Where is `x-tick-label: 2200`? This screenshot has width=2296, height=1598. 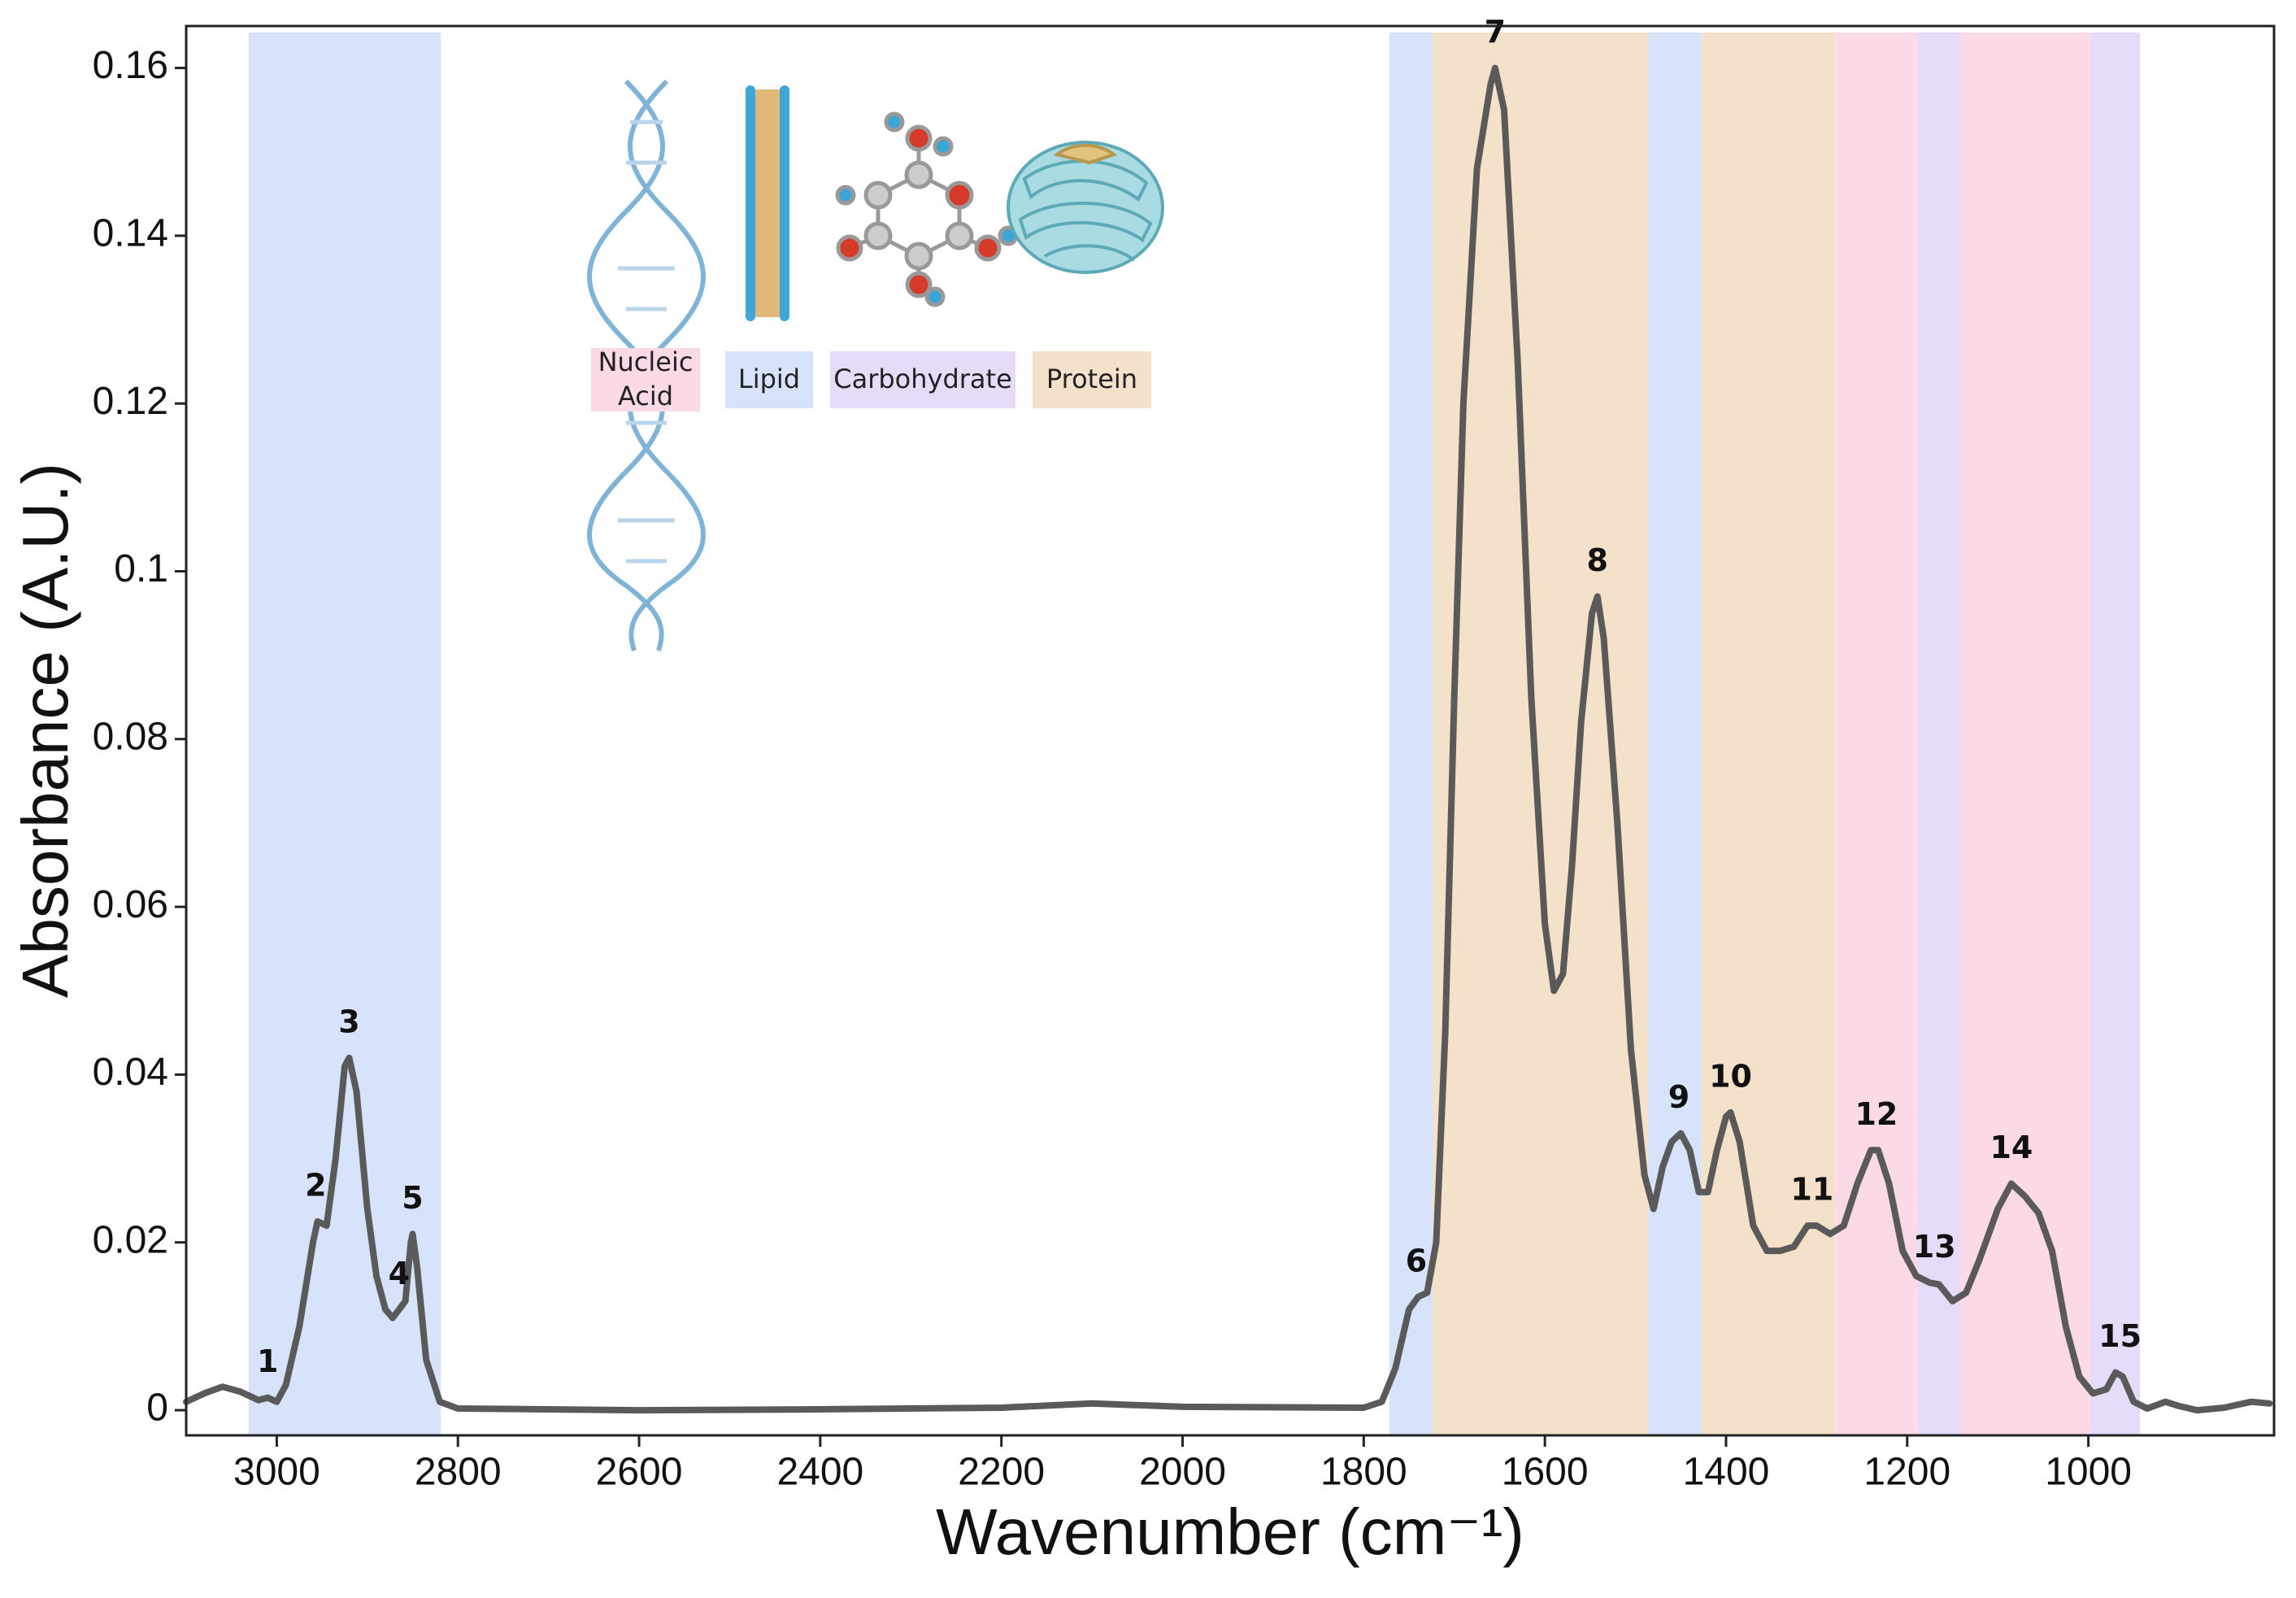
x-tick-label: 2200 is located at coordinates (1002, 1472).